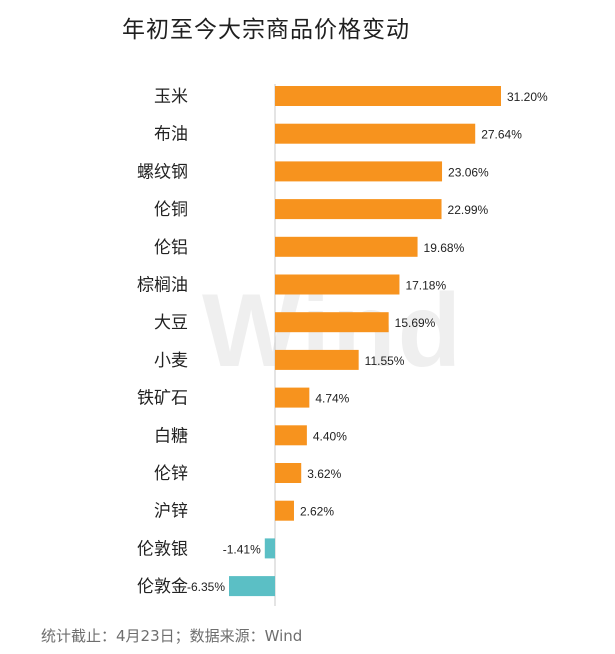 This screenshot has width=615, height=654. I want to click on category-label: 白糖, so click(171, 436).